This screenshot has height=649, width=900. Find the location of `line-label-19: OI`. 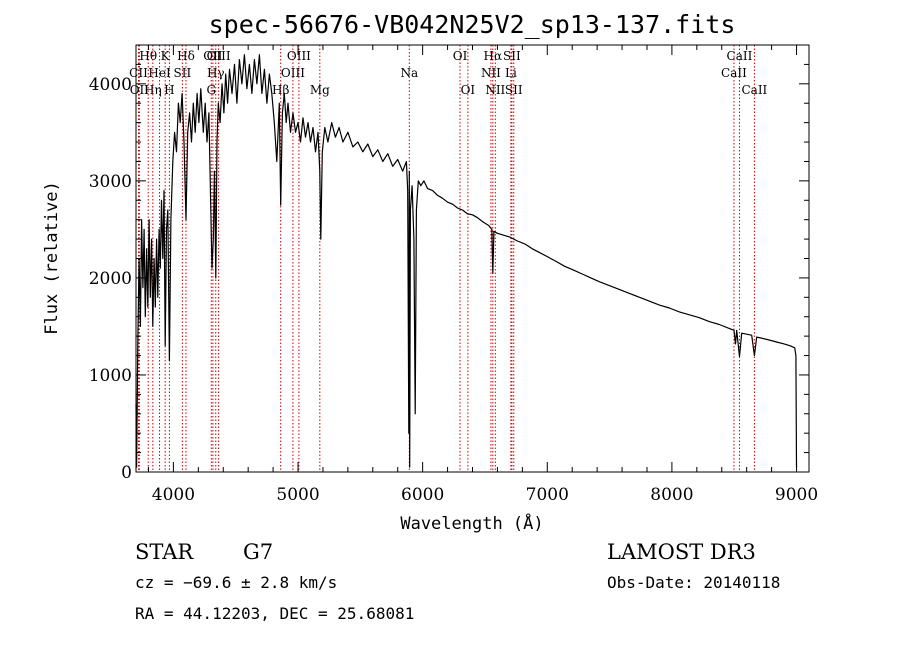

line-label-19: OI is located at coordinates (468, 90).